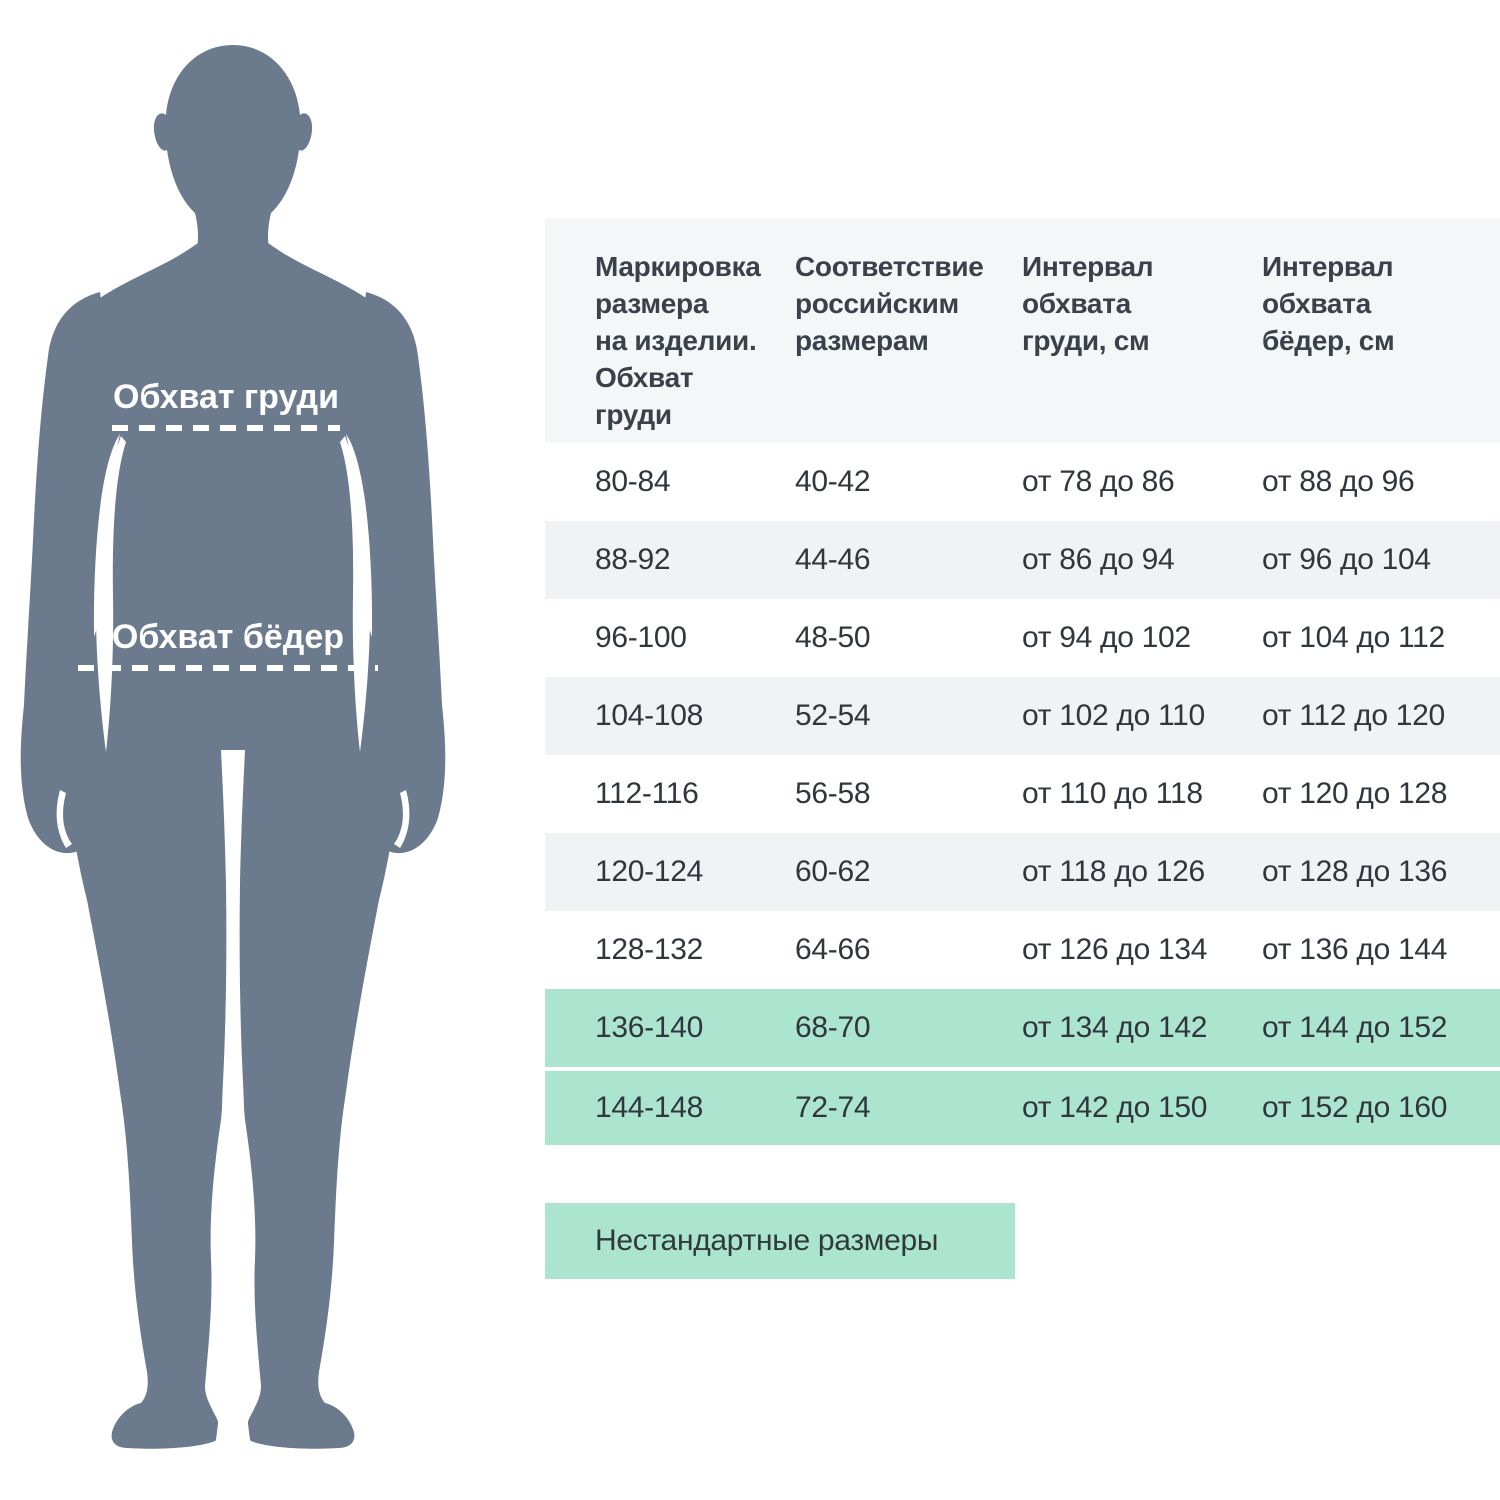 This screenshot has height=1500, width=1500. I want to click on cell-russian-size: 64-66, so click(833, 949).